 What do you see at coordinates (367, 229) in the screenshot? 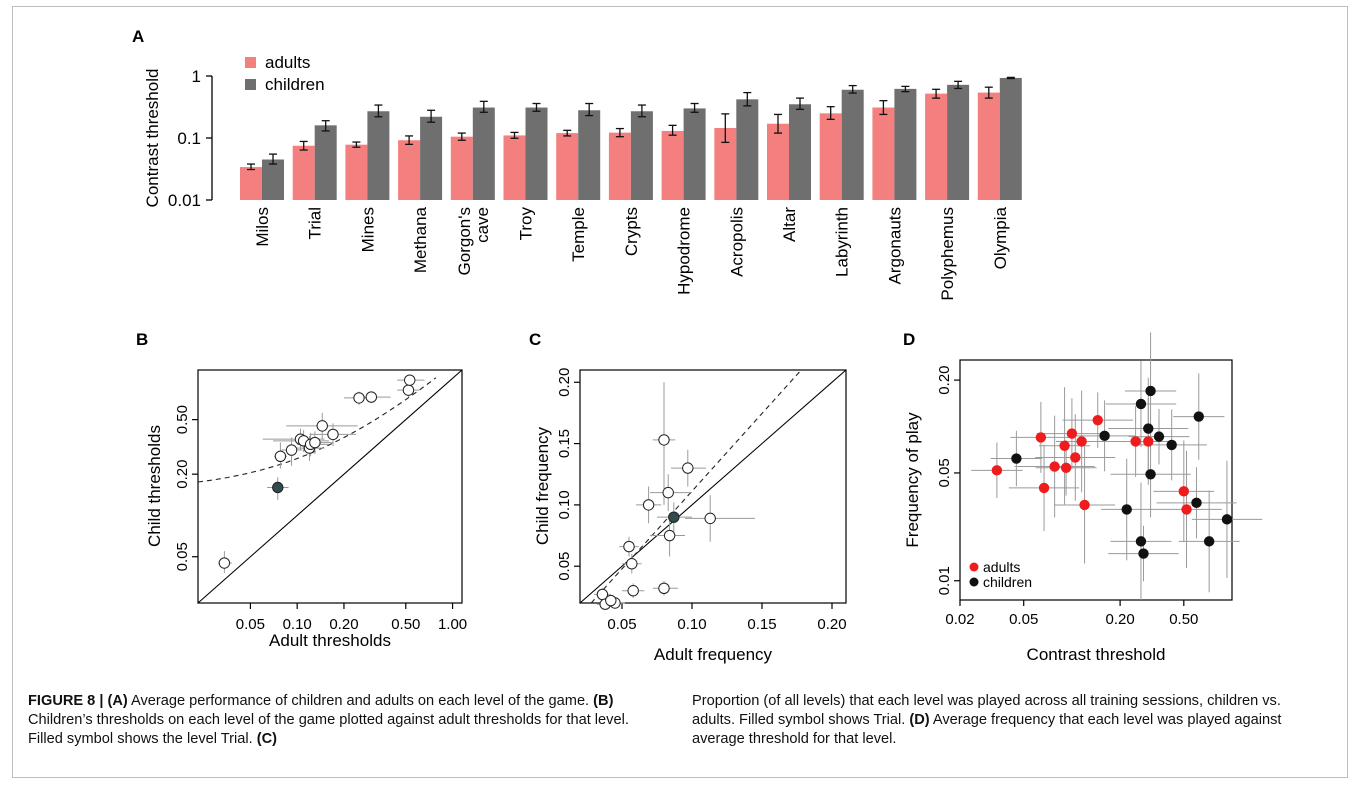
I see `category-label: Mines` at bounding box center [367, 229].